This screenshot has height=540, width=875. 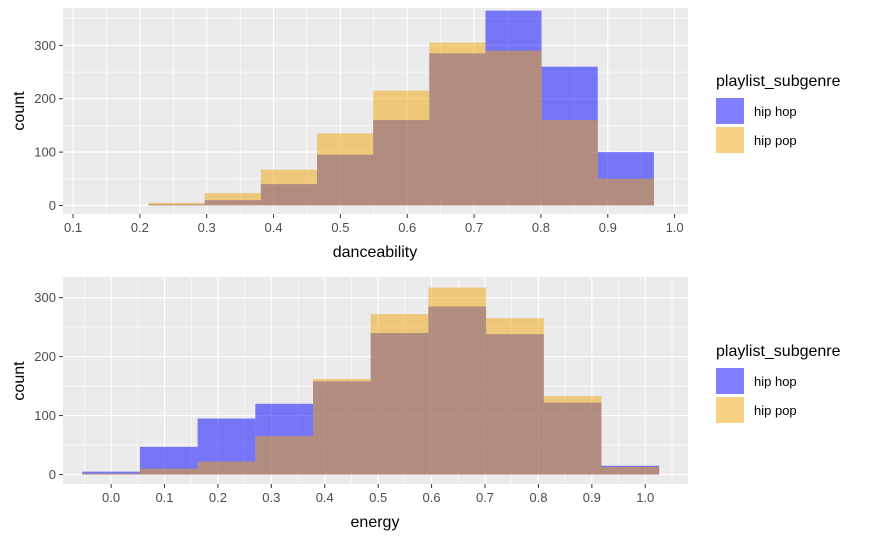 I want to click on x-tick-labels: 0.0 0.1 0.2 0.3 0.4 0.5 0.6 0.7 0.8 0.9 1.0, so click(x=378, y=494).